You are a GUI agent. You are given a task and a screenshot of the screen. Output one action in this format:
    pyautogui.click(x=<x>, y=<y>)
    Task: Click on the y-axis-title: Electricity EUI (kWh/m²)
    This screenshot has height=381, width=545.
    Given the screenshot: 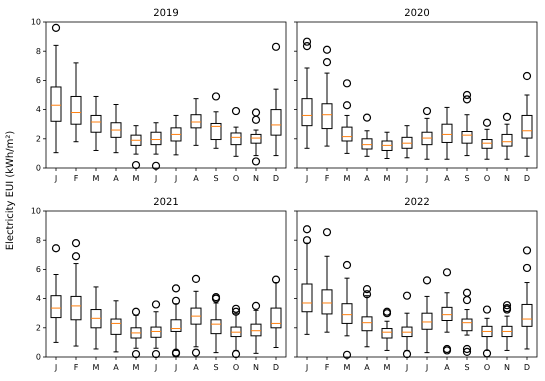 What is the action you would take?
    pyautogui.click(x=10, y=190)
    